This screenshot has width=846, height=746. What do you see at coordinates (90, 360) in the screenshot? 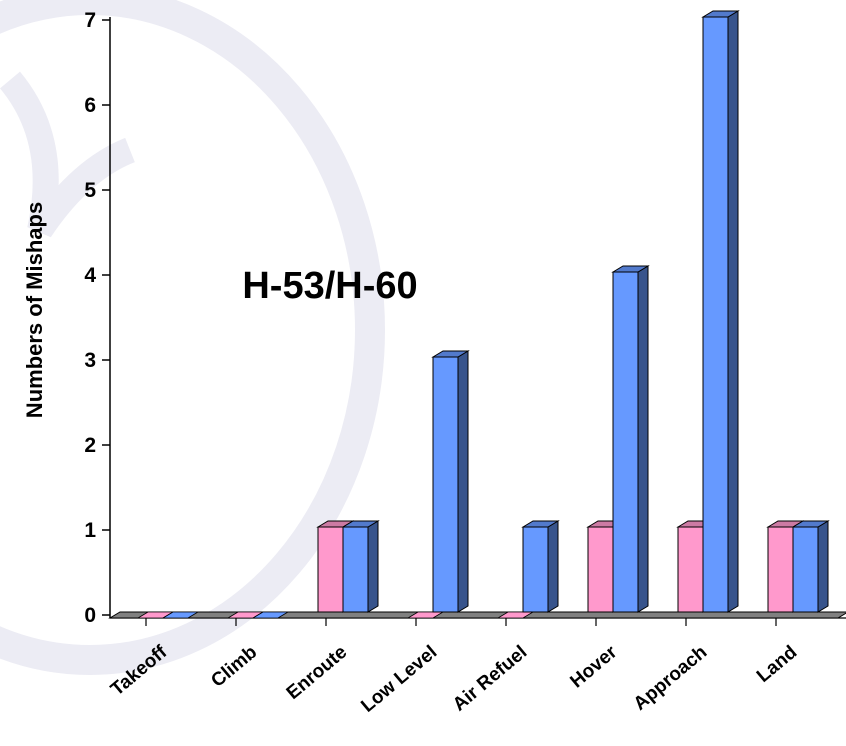
I see `y-tick-label: 3` at bounding box center [90, 360].